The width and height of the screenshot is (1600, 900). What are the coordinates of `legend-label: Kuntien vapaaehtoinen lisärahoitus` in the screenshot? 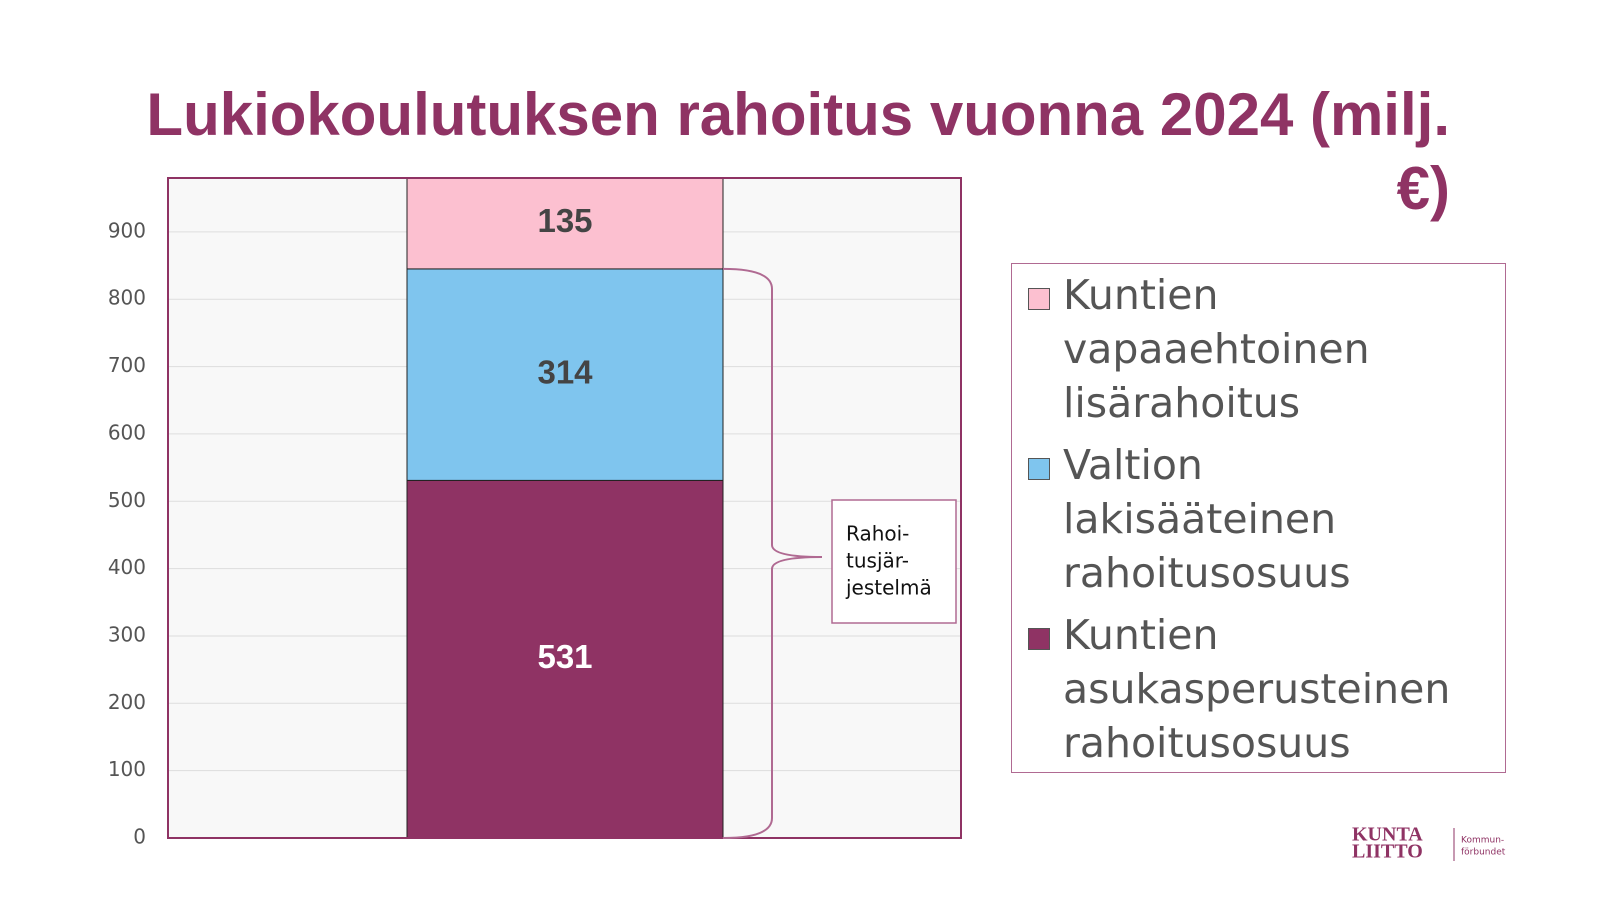 It's located at (1216, 349).